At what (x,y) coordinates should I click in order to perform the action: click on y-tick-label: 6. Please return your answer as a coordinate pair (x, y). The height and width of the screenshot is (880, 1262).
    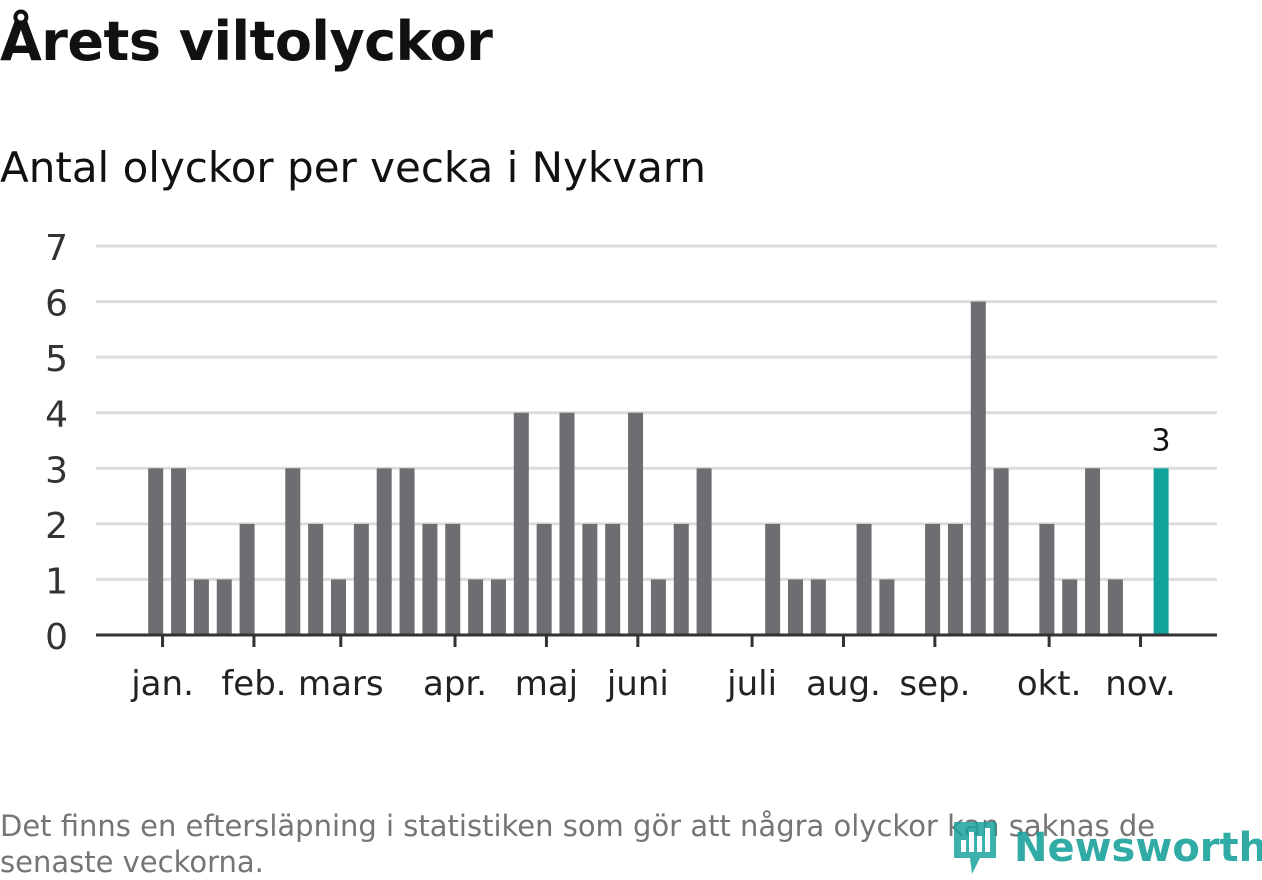
    Looking at the image, I should click on (56, 304).